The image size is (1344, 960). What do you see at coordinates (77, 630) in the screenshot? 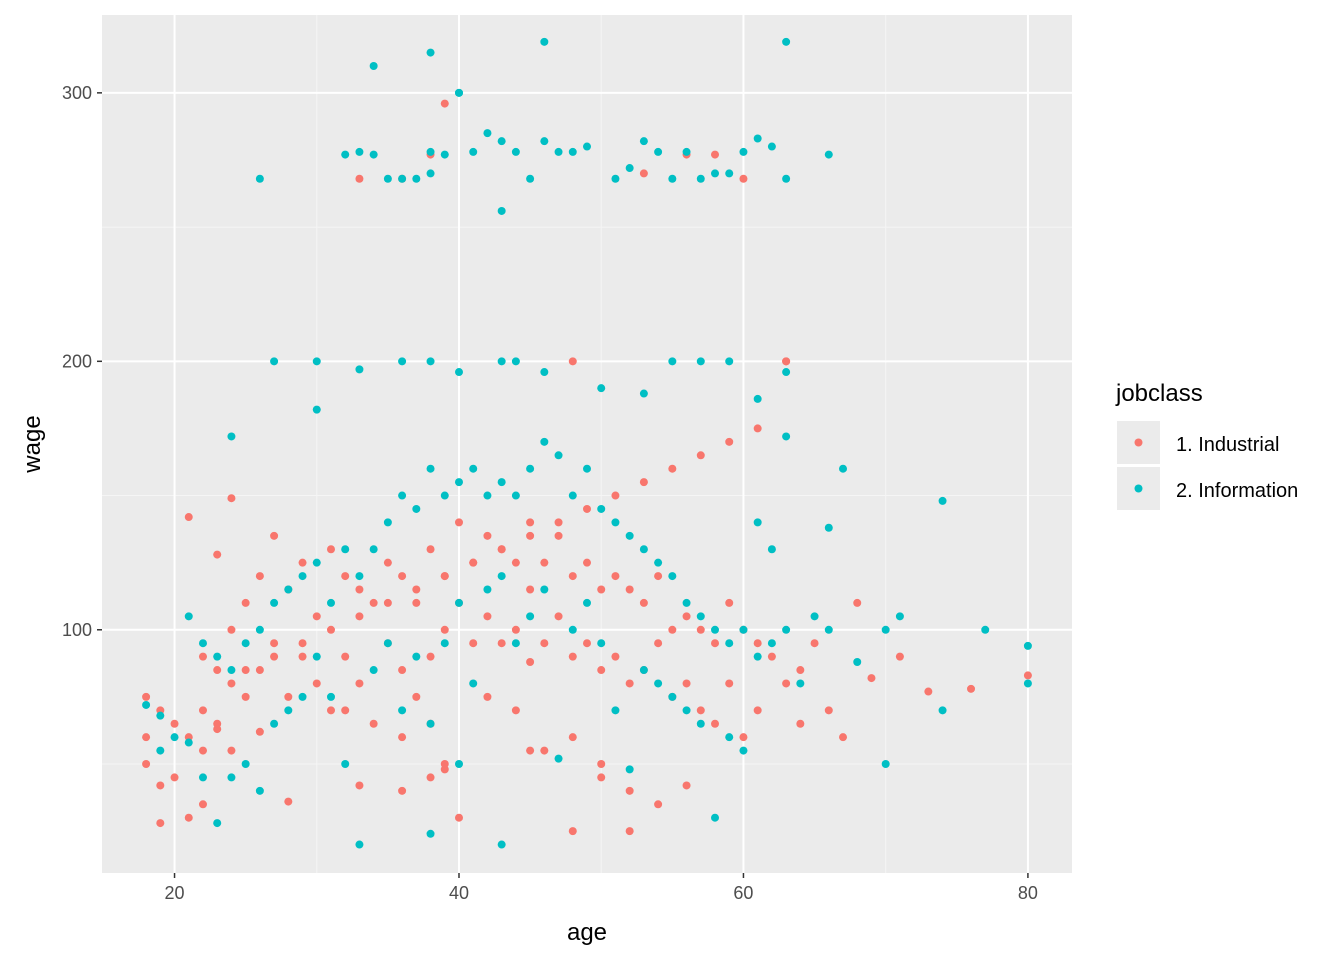
I see `y-tick-label: 100` at bounding box center [77, 630].